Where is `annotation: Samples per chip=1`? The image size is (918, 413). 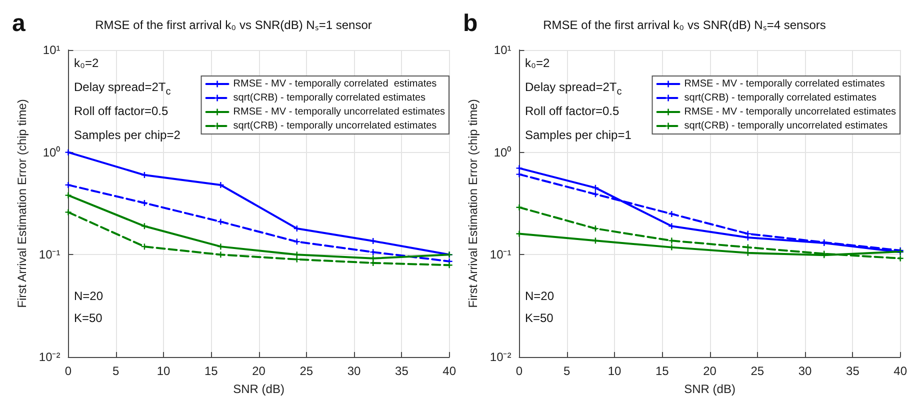 annotation: Samples per chip=1 is located at coordinates (578, 135).